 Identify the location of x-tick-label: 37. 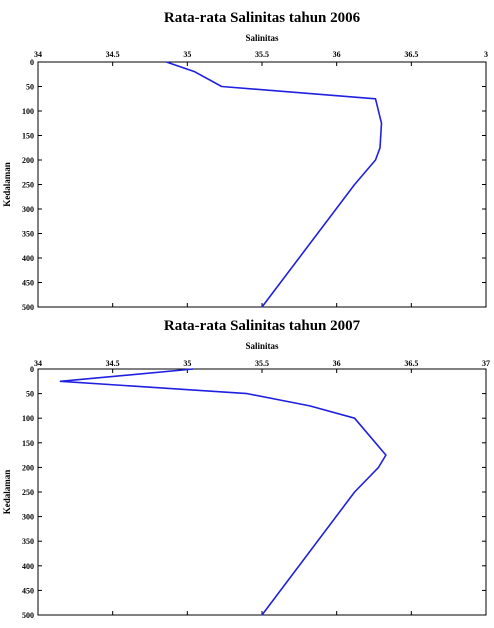
(486, 363).